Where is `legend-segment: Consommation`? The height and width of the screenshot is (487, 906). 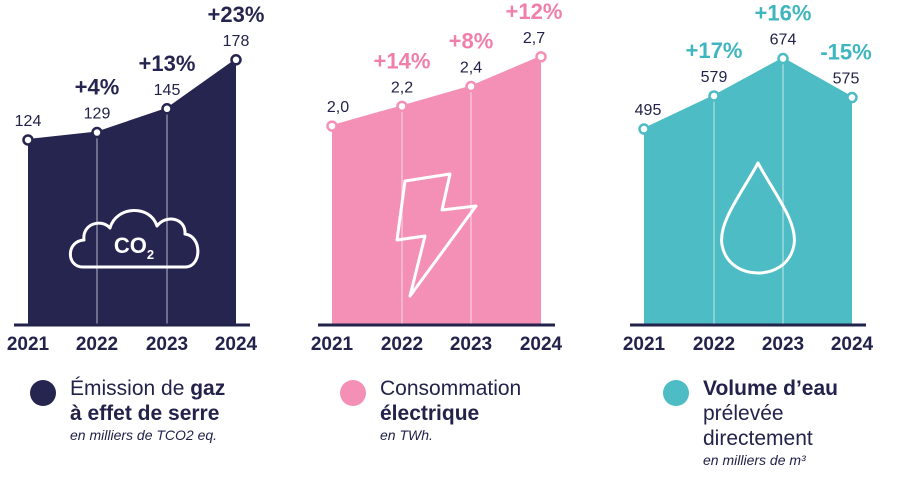 legend-segment: Consommation is located at coordinates (451, 388).